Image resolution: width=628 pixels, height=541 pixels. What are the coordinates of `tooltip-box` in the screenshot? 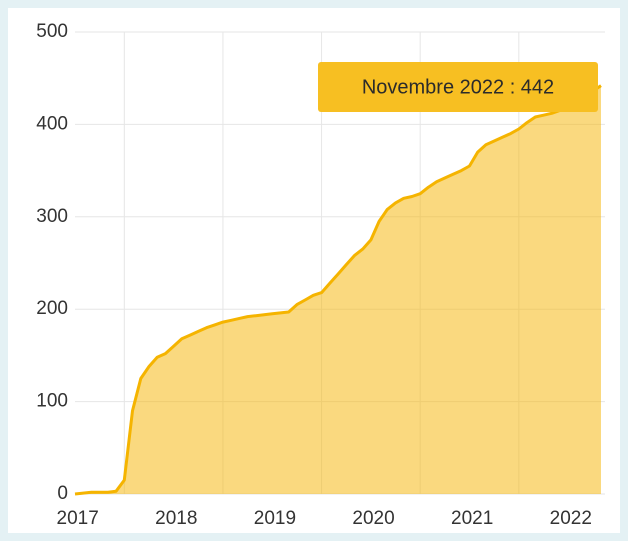 It's located at (458, 87).